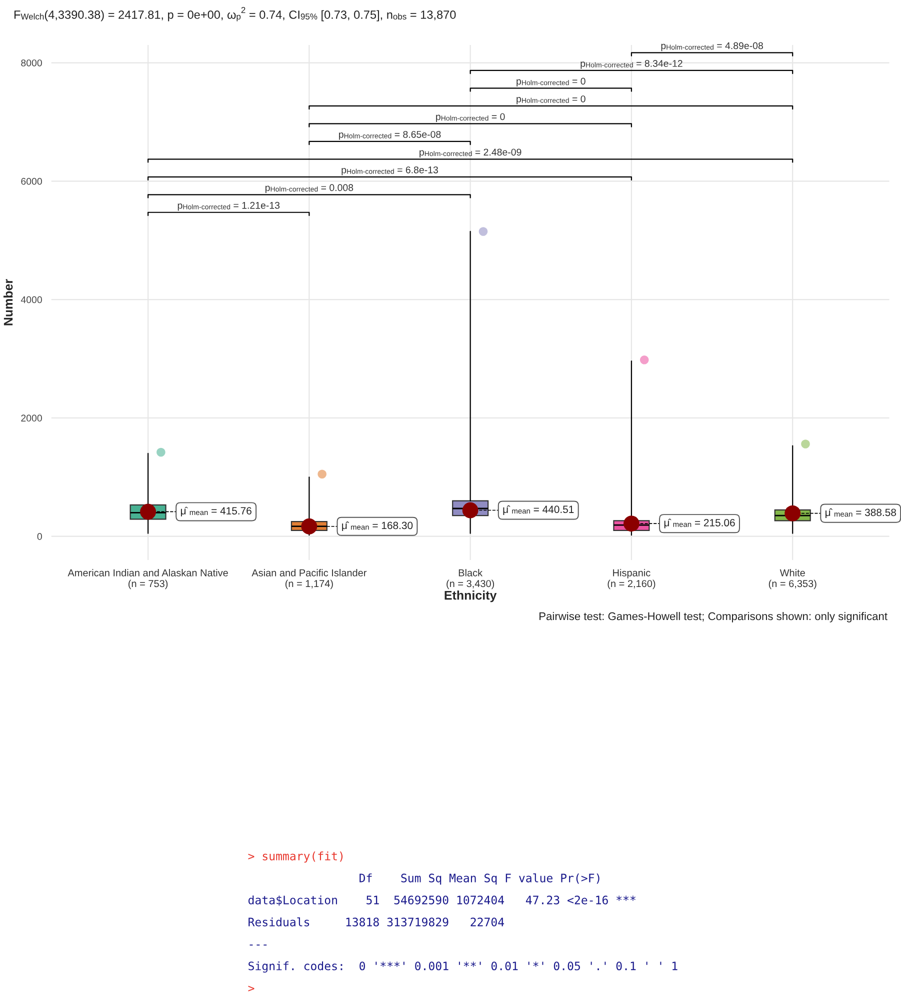 The width and height of the screenshot is (901, 1000). Describe the element at coordinates (8, 302) in the screenshot. I see `y-axis-title: Number` at that location.